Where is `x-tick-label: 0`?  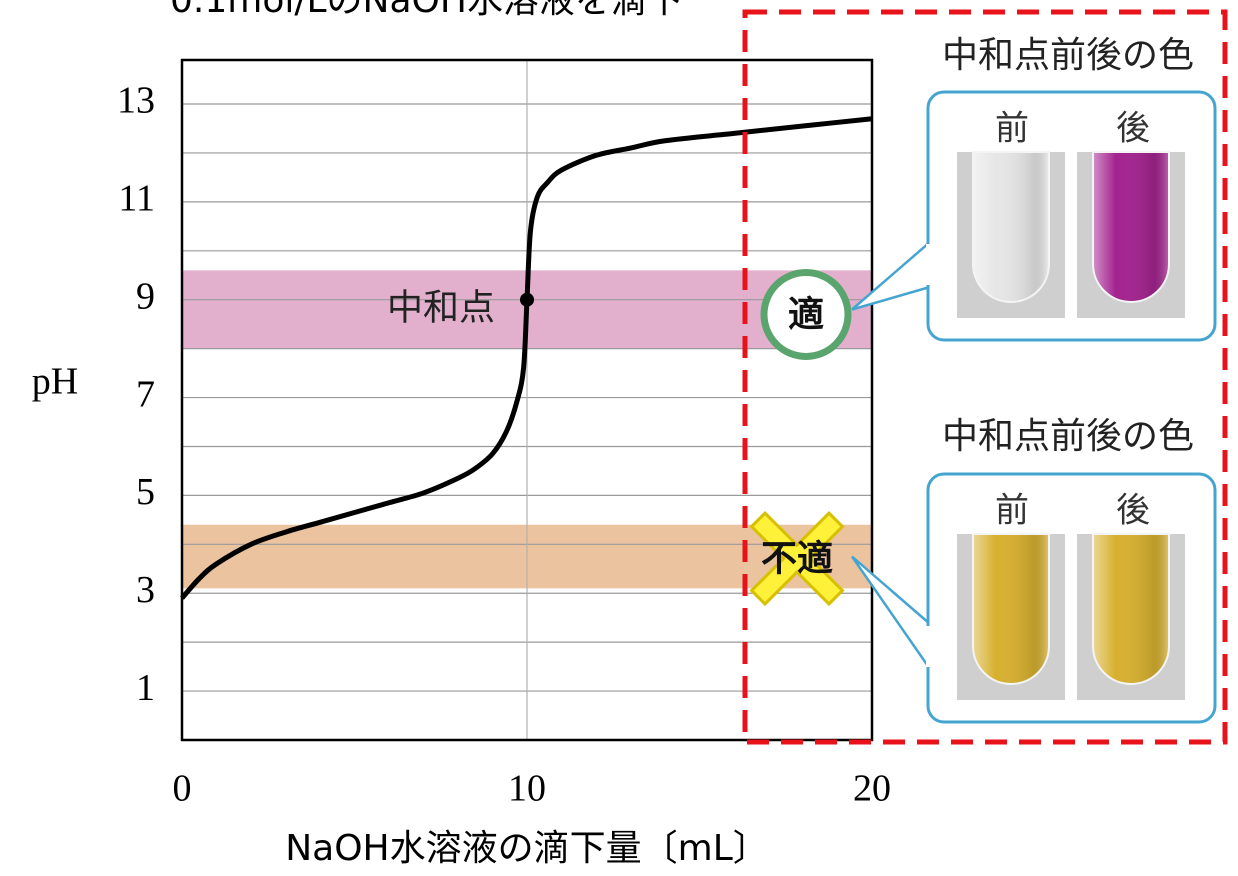 x-tick-label: 0 is located at coordinates (182, 789).